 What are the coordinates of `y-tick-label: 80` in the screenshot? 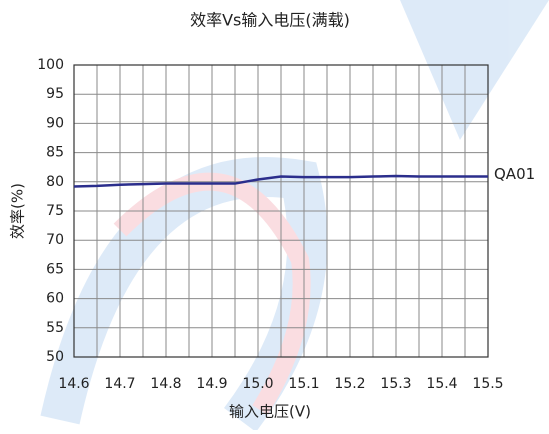 It's located at (55, 182).